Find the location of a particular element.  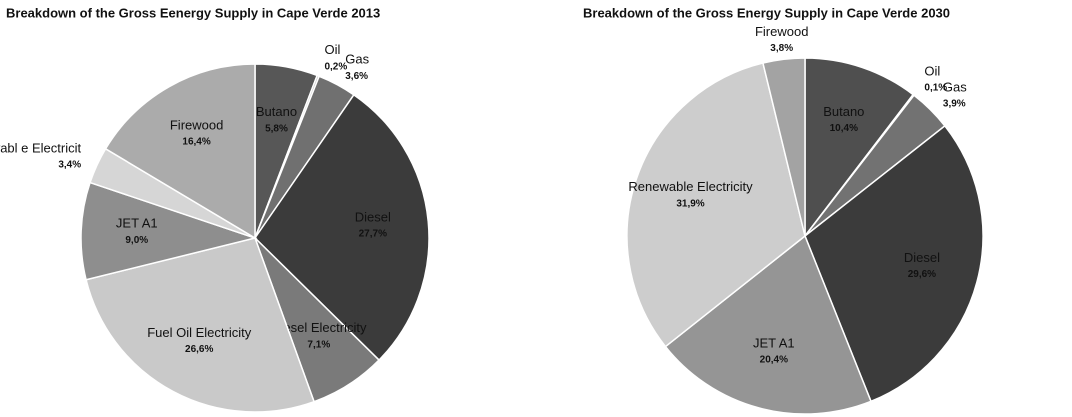

value-label: 5,8% is located at coordinates (276, 128).